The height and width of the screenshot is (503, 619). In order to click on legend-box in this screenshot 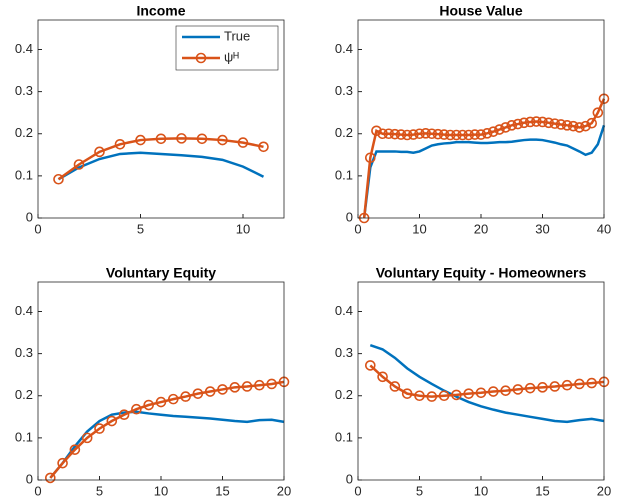, I will do `click(227, 48)`.